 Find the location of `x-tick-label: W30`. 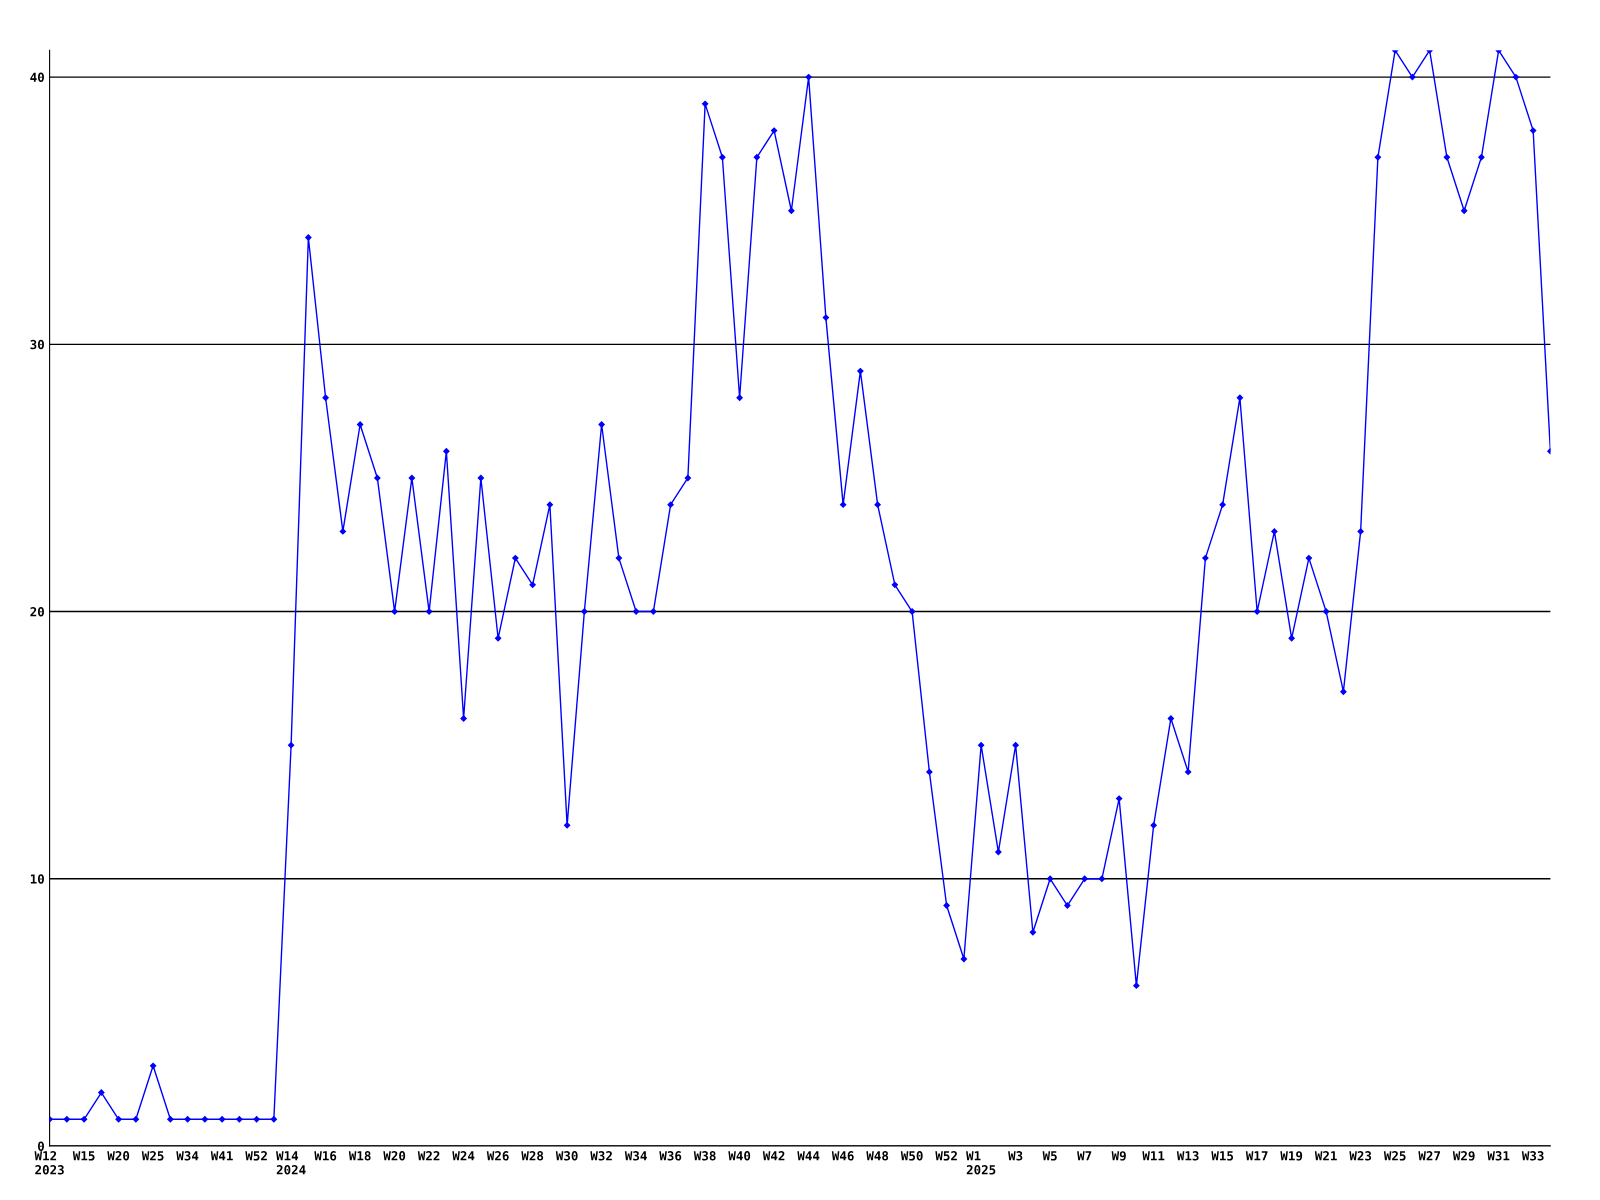

x-tick-label: W30 is located at coordinates (566, 1156).